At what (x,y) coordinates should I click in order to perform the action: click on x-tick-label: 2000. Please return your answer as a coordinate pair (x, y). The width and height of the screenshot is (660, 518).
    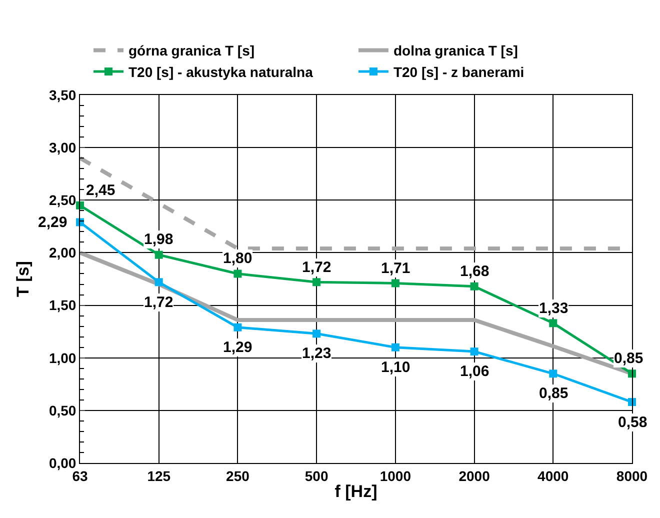
    Looking at the image, I should click on (474, 476).